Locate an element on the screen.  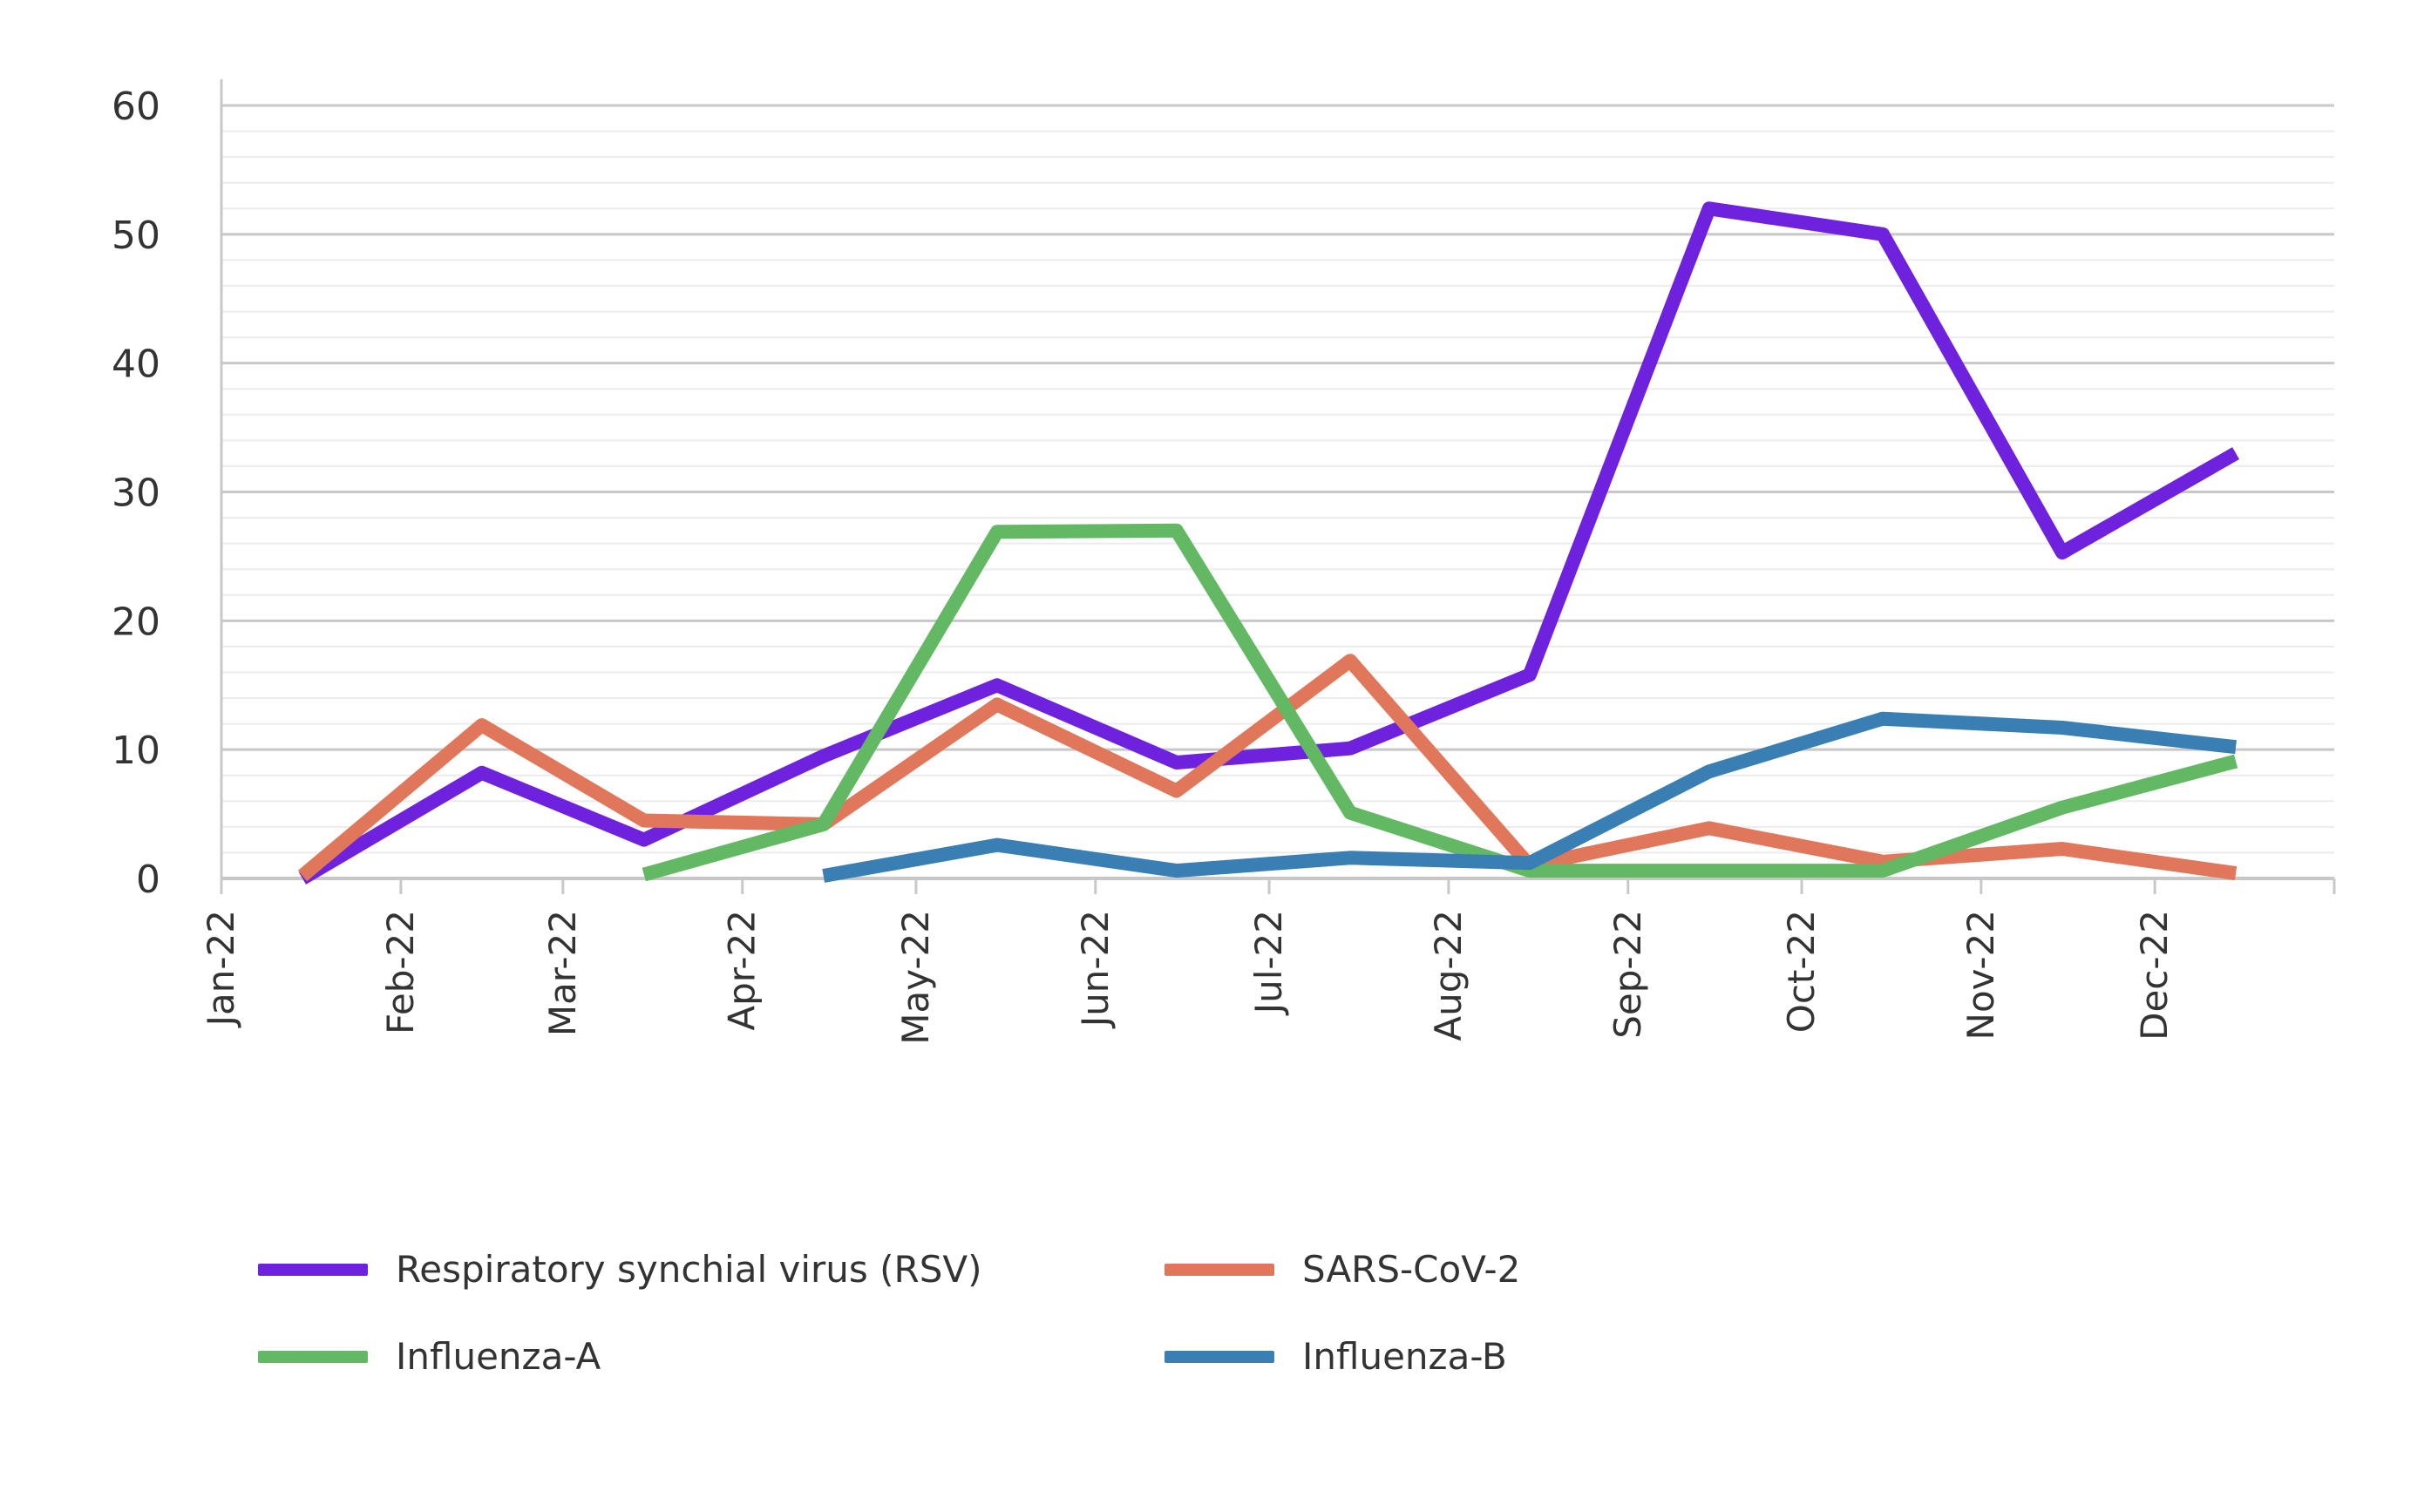
x-tick-label: Jan-22 is located at coordinates (221, 969).